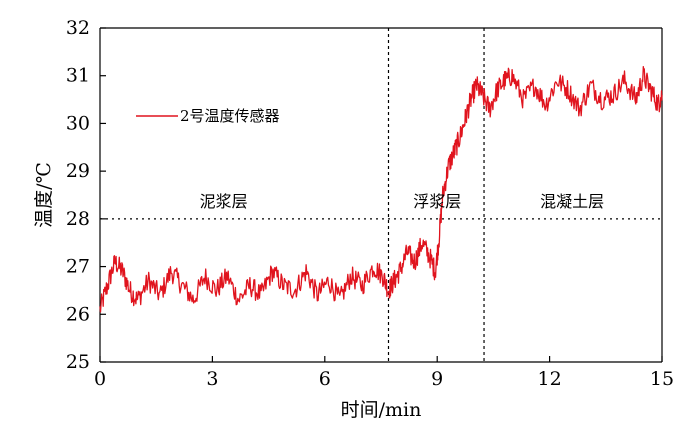  What do you see at coordinates (100, 379) in the screenshot?
I see `x-tick-label: 0` at bounding box center [100, 379].